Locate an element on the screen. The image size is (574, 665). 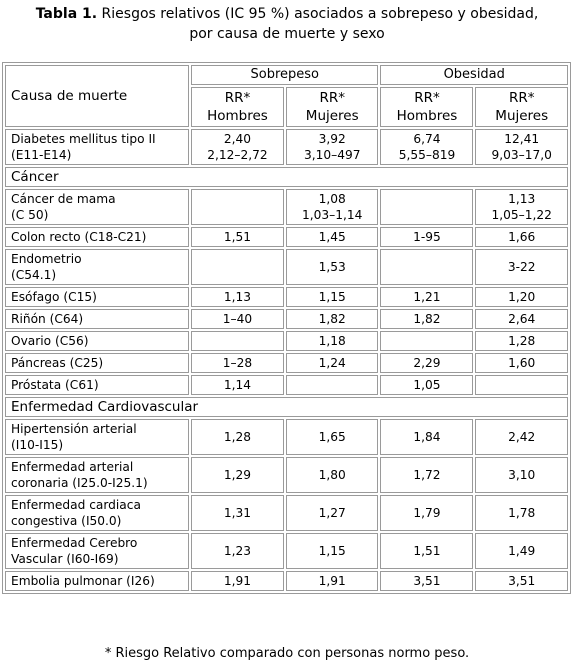
value-line: 3,10 is located at coordinates (522, 475).